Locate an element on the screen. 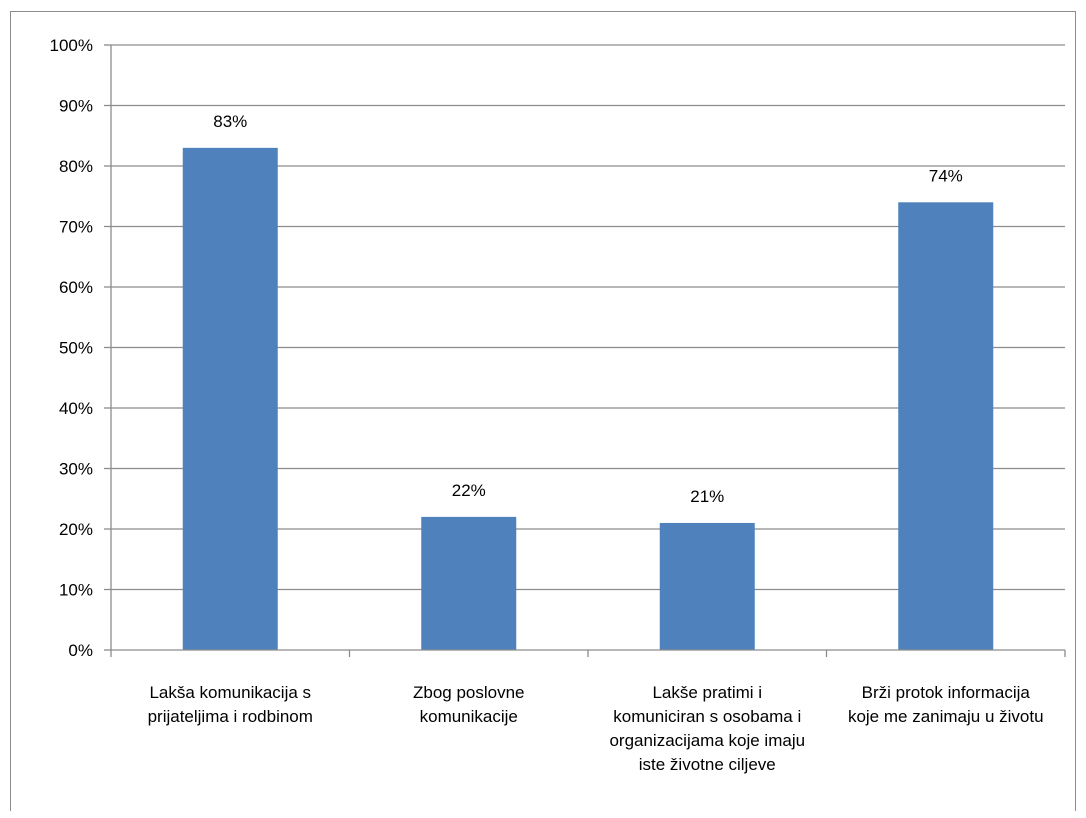 This screenshot has height=818, width=1086. data-label: 21% is located at coordinates (707, 496).